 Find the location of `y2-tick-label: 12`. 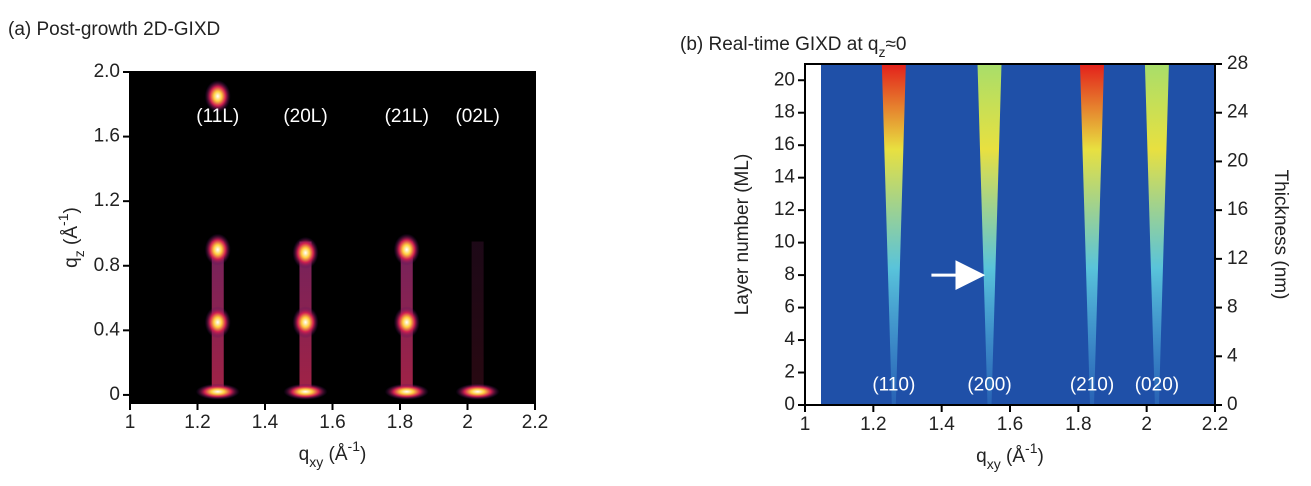

y2-tick-label: 12 is located at coordinates (1237, 258).